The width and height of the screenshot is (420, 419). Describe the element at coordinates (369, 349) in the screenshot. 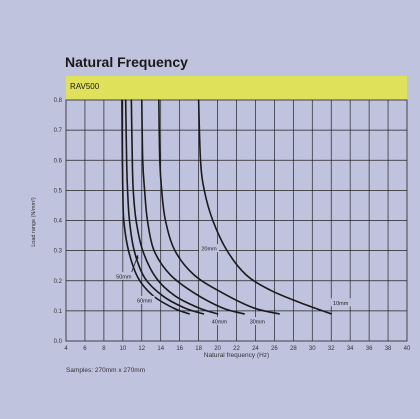

I see `x-tick-label: 36` at that location.